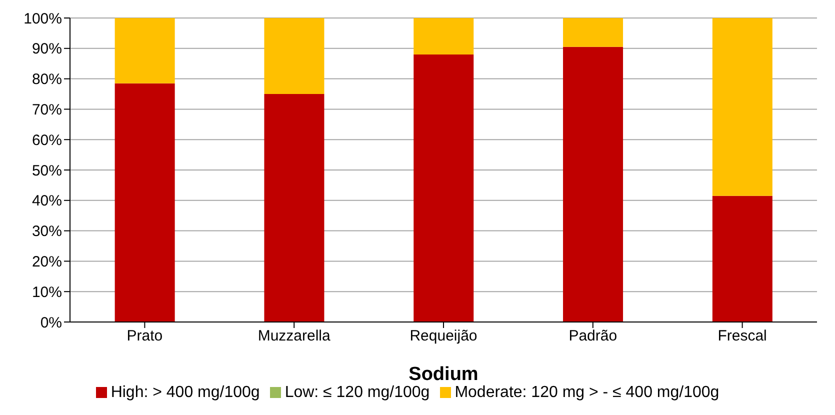 Image resolution: width=835 pixels, height=415 pixels. Describe the element at coordinates (443, 374) in the screenshot. I see `x-axis-title: Sodium` at that location.